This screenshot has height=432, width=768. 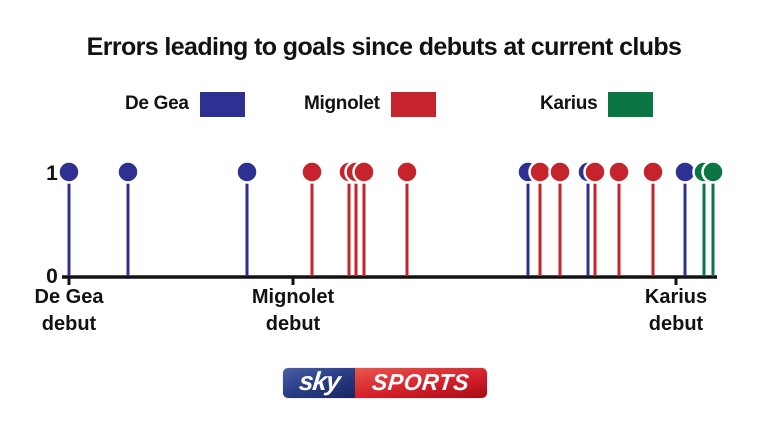 I want to click on sky-logo-red-panel: SPORTS, so click(x=421, y=383).